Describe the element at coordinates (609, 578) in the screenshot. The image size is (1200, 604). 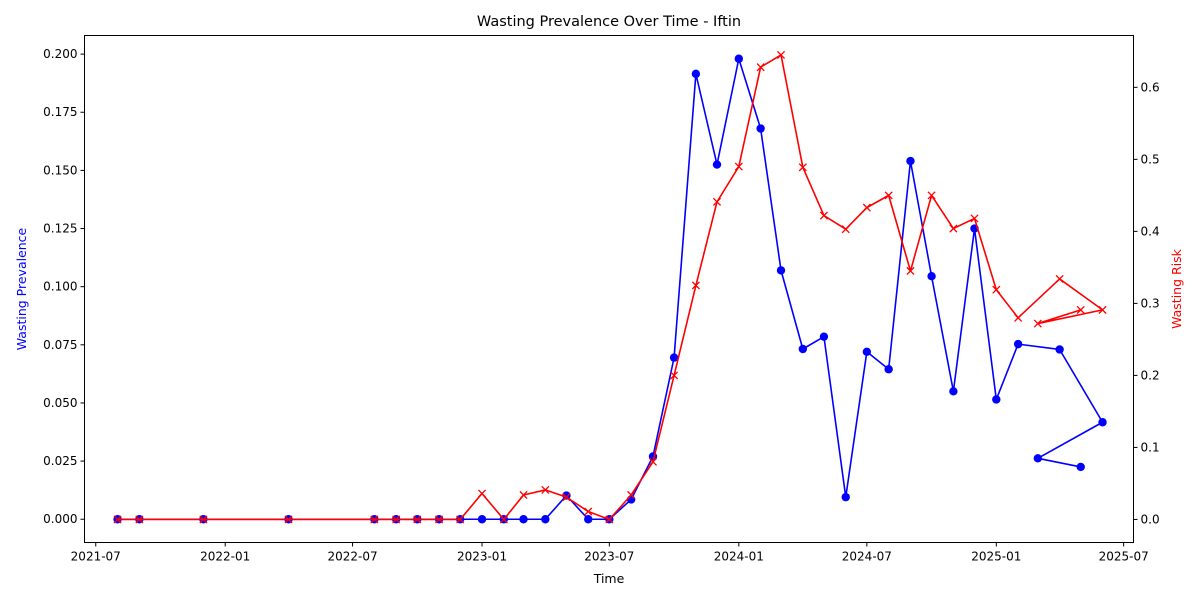
I see `x-axis-label: Time` at that location.